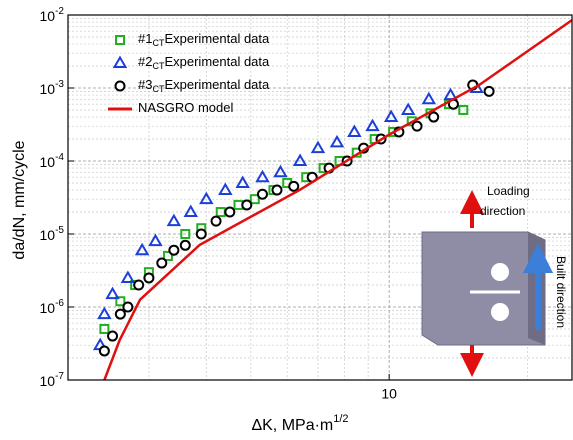 The image size is (573, 440). What do you see at coordinates (59, 230) in the screenshot?
I see `y-tick-exponent: -5` at bounding box center [59, 230].